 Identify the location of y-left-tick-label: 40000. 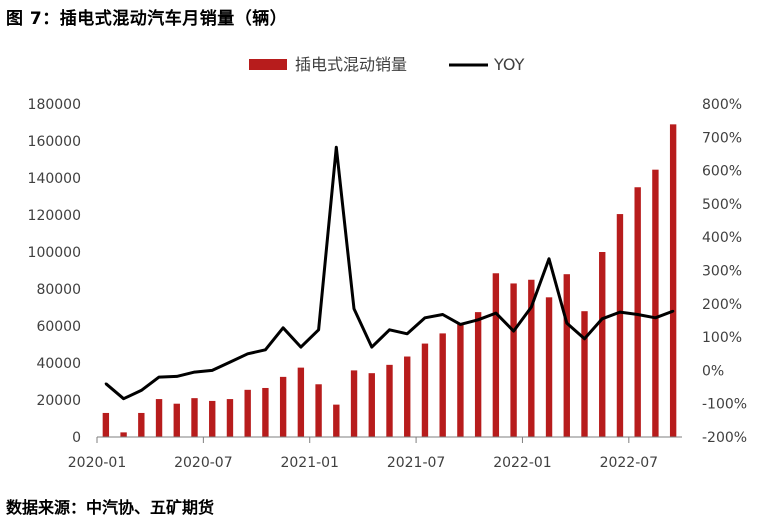
(58, 364).